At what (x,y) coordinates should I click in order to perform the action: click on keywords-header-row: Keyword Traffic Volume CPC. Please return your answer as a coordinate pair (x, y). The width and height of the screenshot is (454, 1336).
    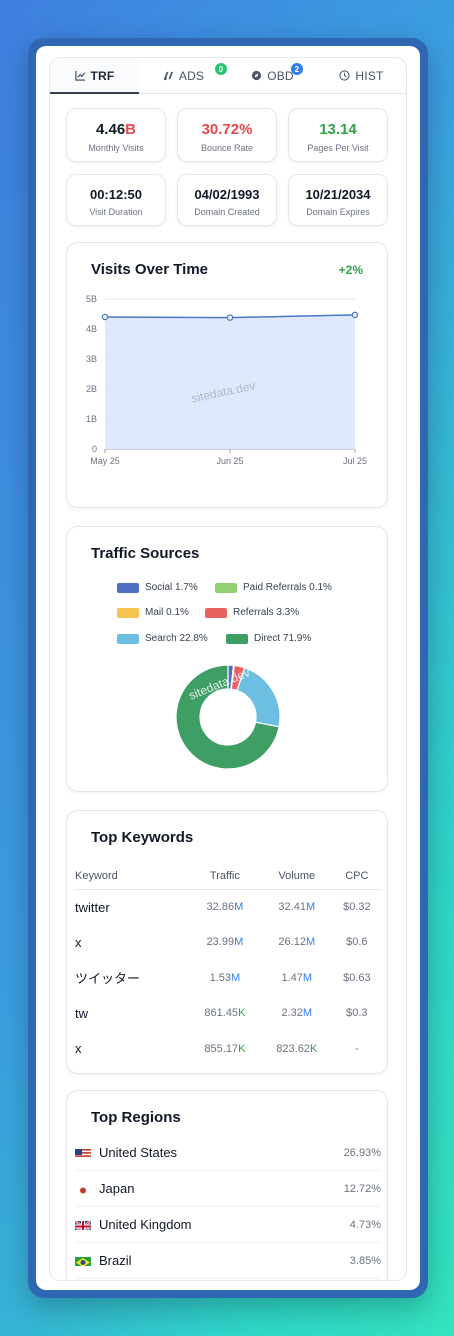
    Looking at the image, I should click on (228, 876).